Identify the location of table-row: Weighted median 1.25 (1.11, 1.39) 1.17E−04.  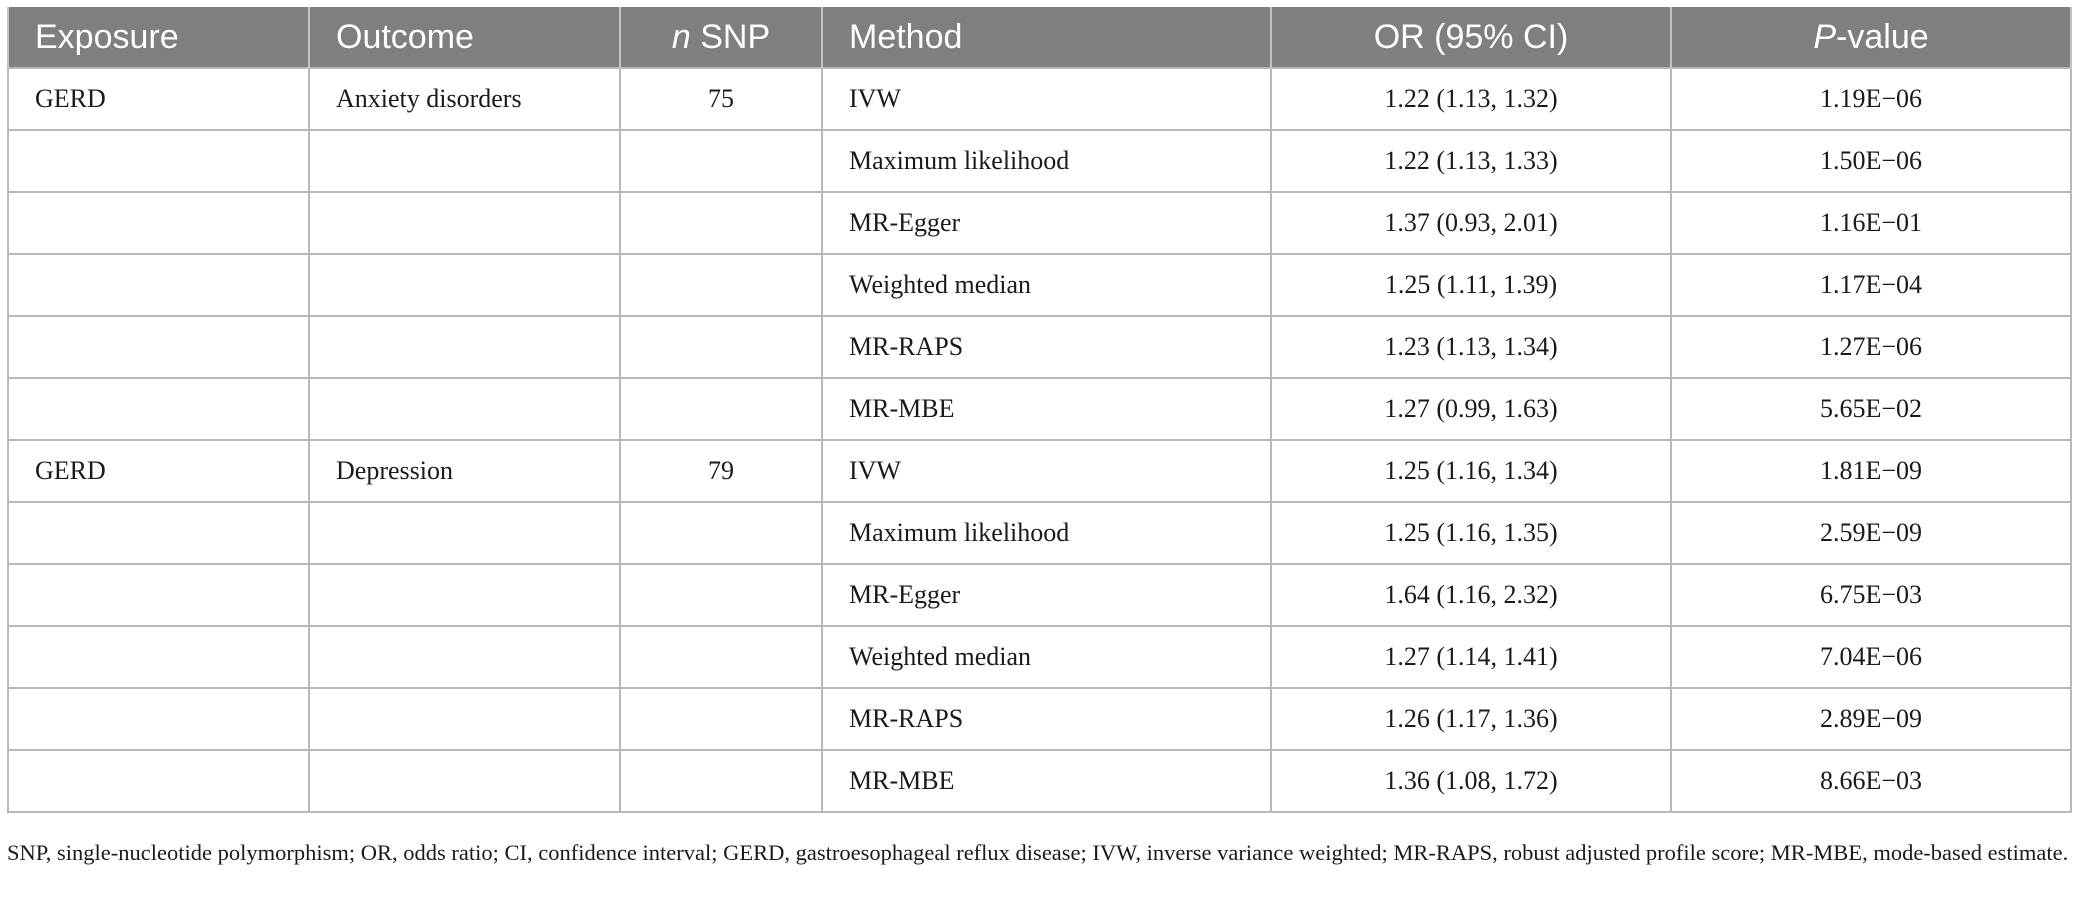
(1039, 285).